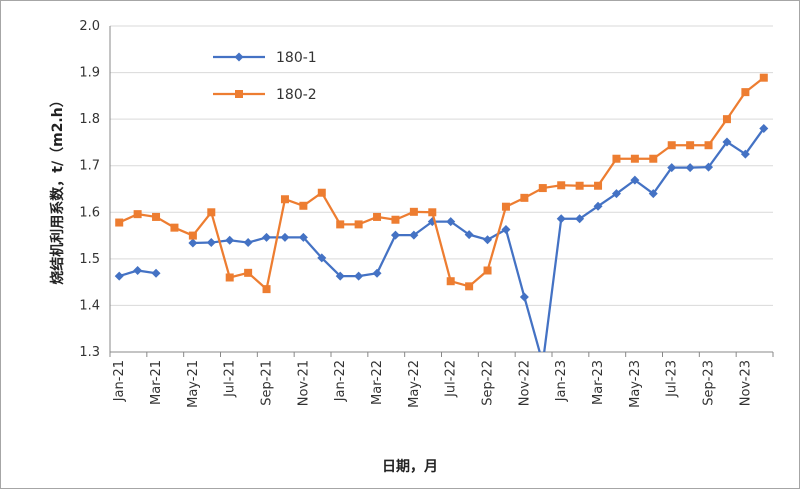  What do you see at coordinates (296, 58) in the screenshot?
I see `legend-180-1-label: 180-1` at bounding box center [296, 58].